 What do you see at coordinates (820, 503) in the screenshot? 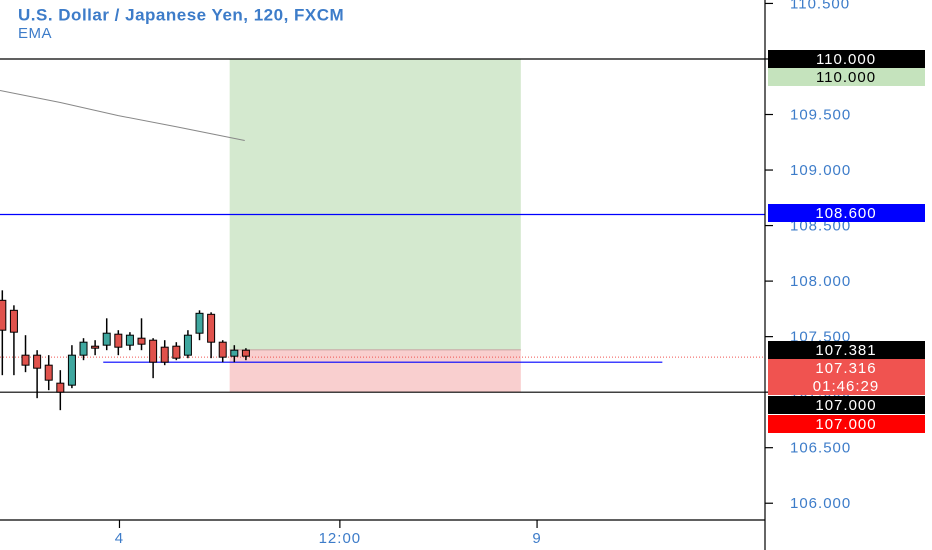
I see `y-tick-label: 106.000` at bounding box center [820, 503].